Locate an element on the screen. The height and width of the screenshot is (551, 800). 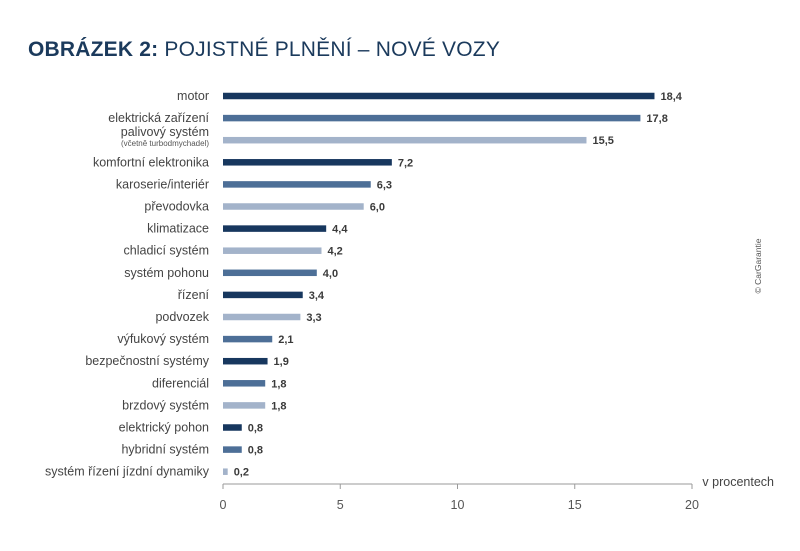
value-label-8: 4,0 is located at coordinates (330, 274).